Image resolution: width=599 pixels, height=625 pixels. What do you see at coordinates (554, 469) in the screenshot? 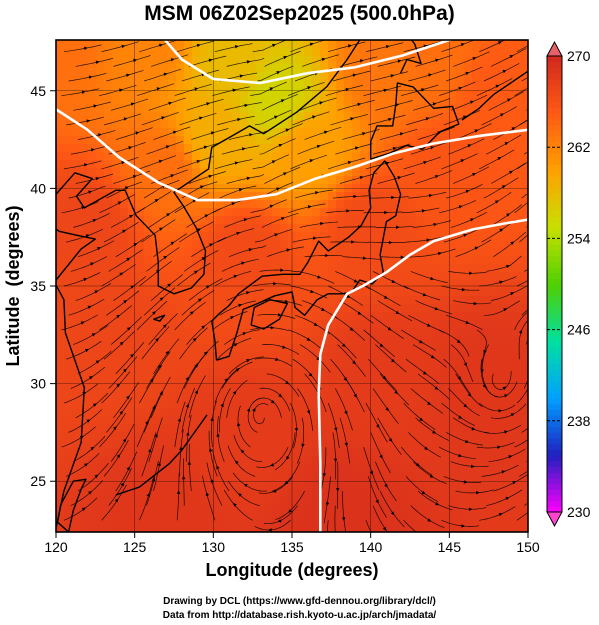
I see `colorbar-segment` at bounding box center [554, 469].